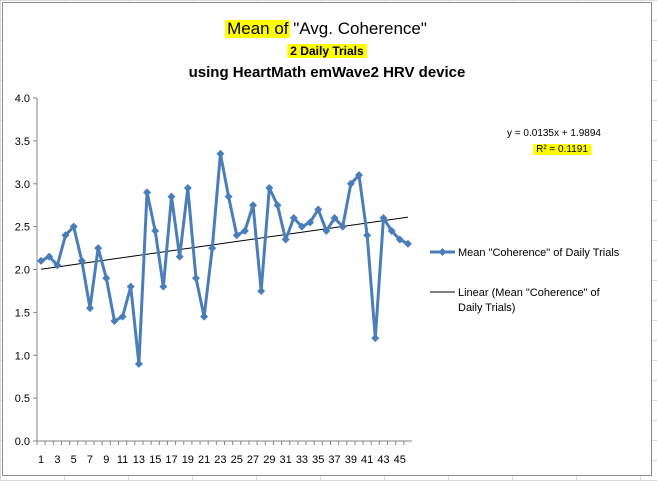 Image resolution: width=657 pixels, height=481 pixels. I want to click on r-squared-highlight, so click(562, 149).